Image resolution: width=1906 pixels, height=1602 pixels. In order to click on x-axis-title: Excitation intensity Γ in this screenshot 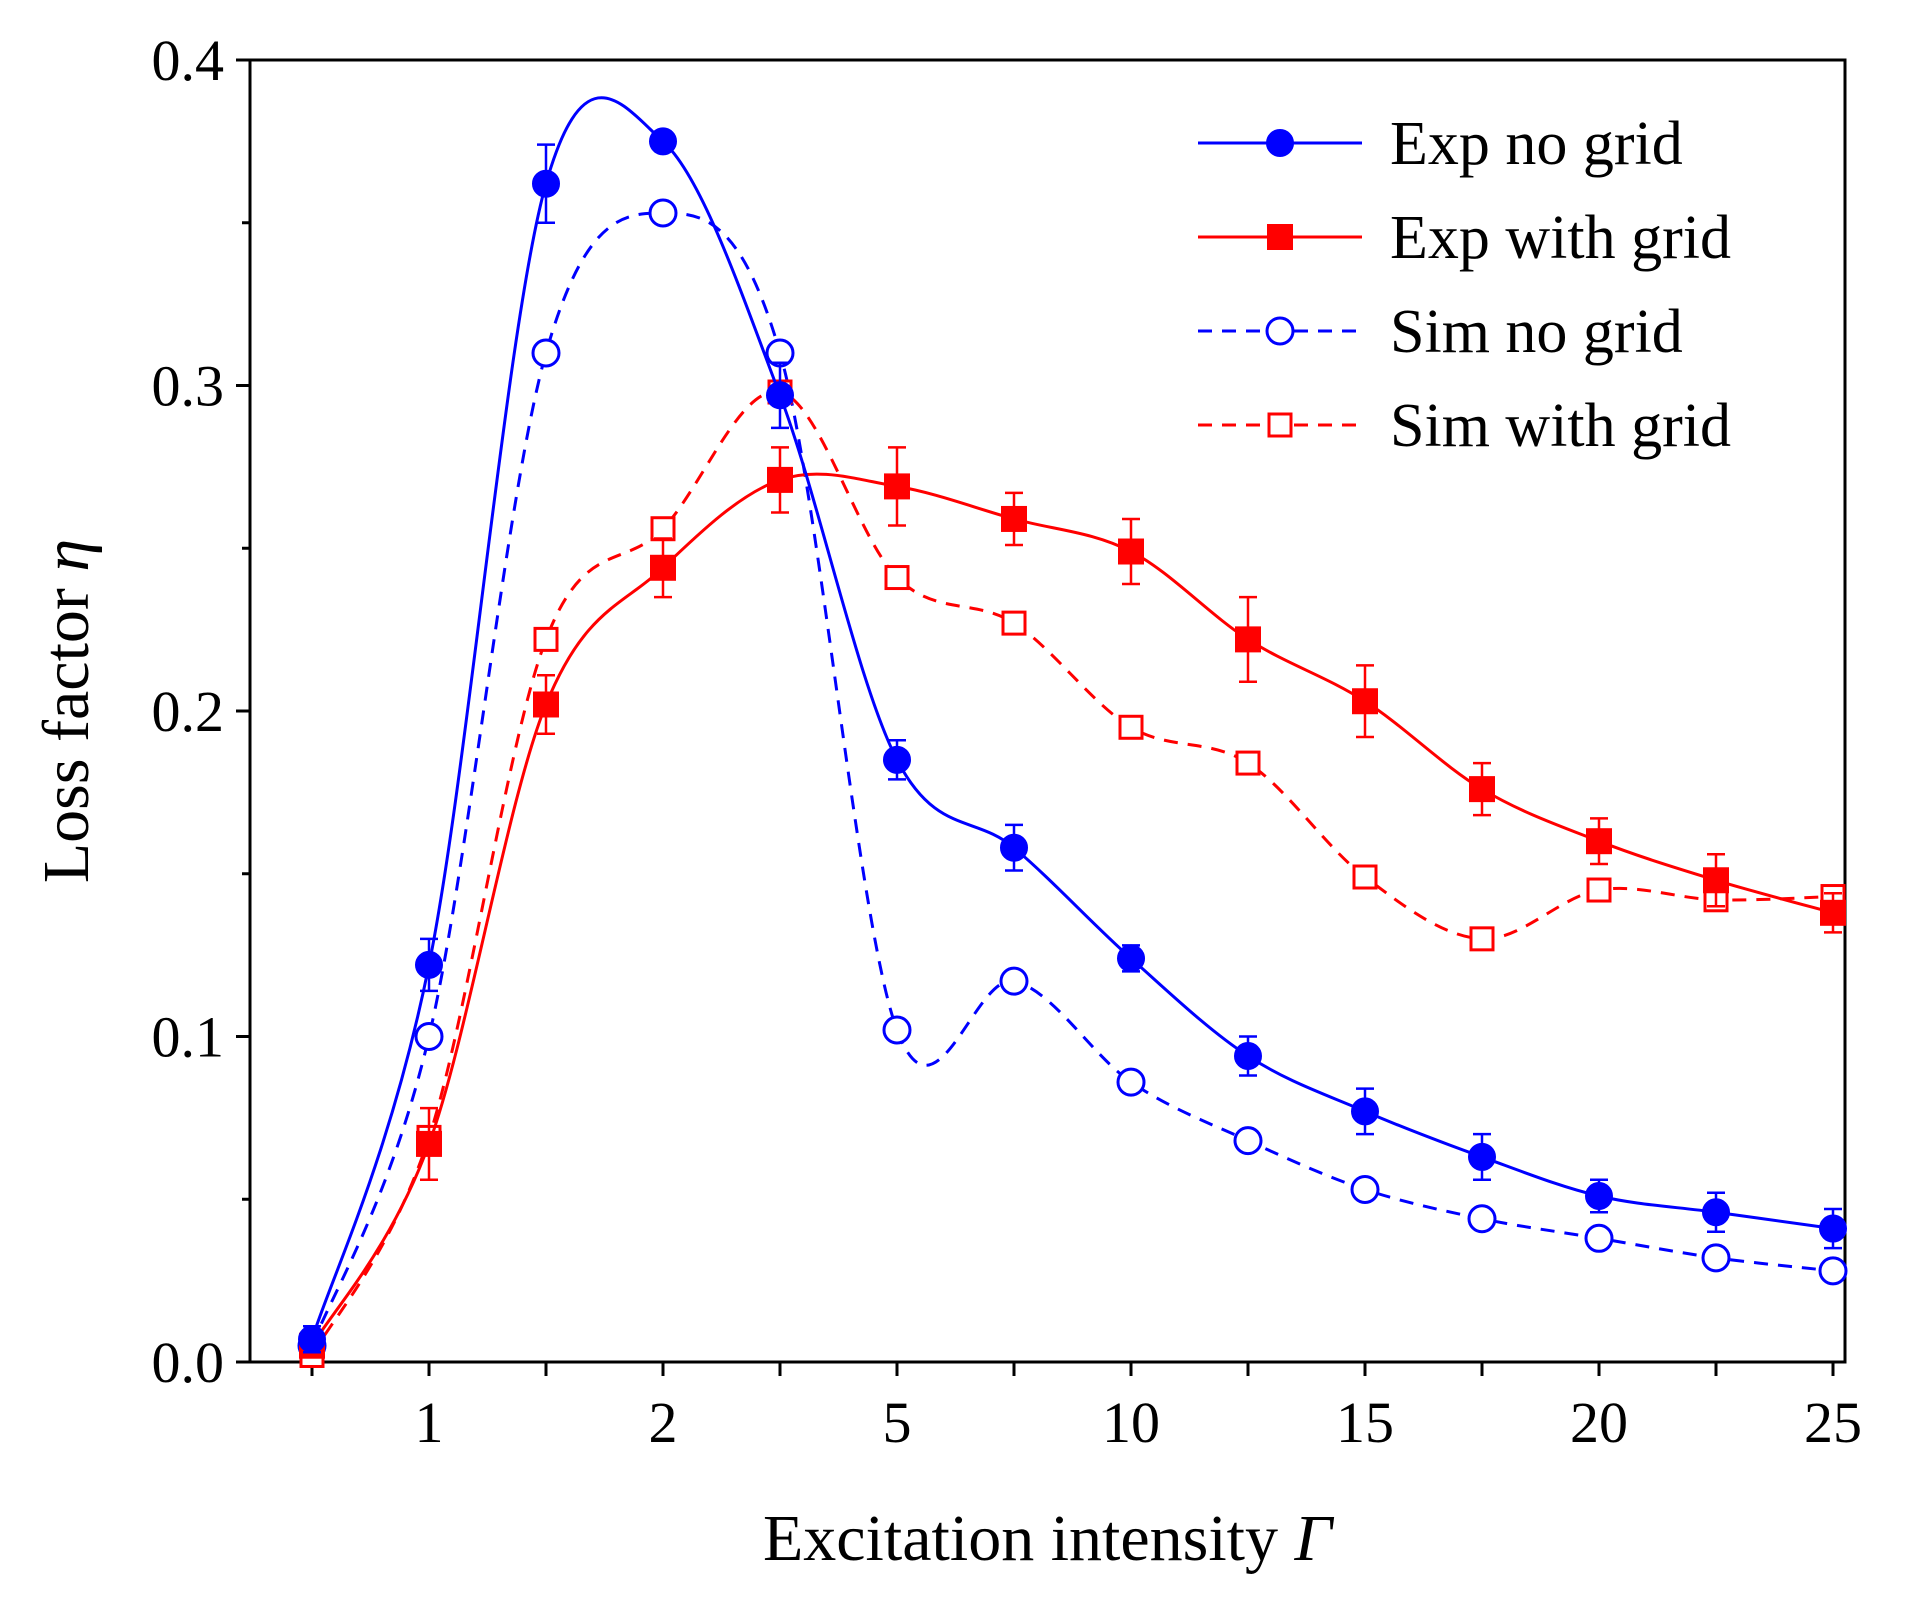, I will do `click(1049, 1538)`.